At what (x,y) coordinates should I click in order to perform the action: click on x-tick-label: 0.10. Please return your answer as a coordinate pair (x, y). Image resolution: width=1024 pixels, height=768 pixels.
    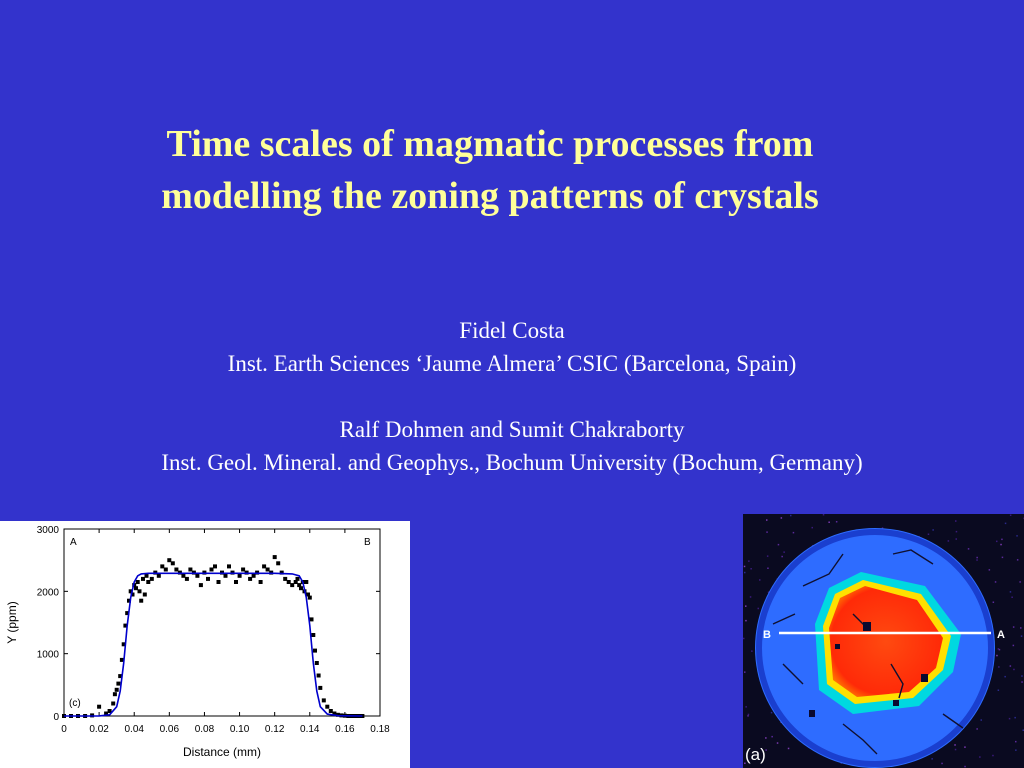
    Looking at the image, I should click on (240, 729).